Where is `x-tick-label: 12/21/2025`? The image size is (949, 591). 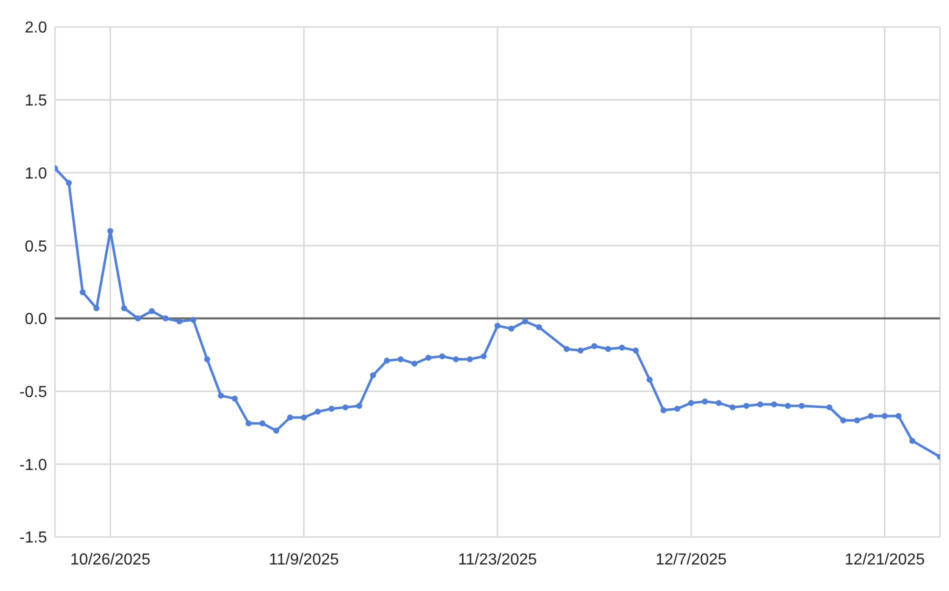
x-tick-label: 12/21/2025 is located at coordinates (884, 559).